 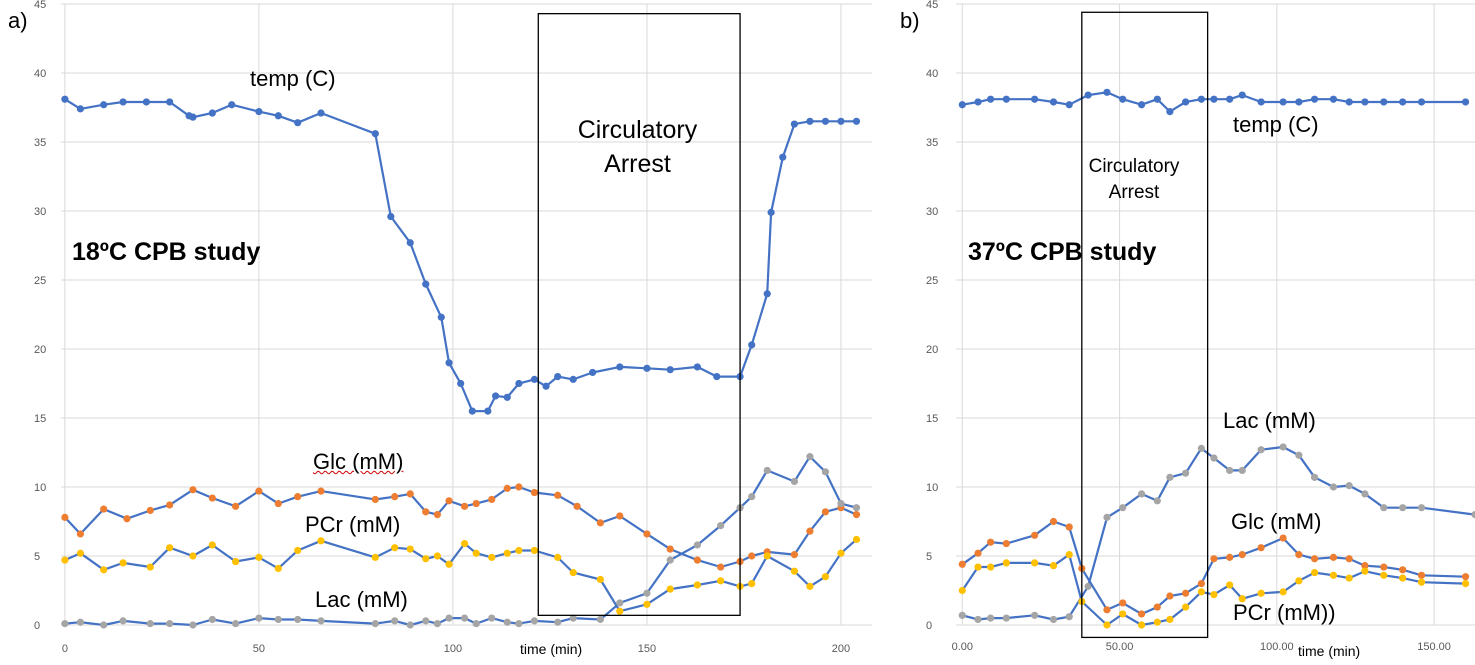 What do you see at coordinates (1276, 124) in the screenshot?
I see `panel-b-temp-label: temp (C)` at bounding box center [1276, 124].